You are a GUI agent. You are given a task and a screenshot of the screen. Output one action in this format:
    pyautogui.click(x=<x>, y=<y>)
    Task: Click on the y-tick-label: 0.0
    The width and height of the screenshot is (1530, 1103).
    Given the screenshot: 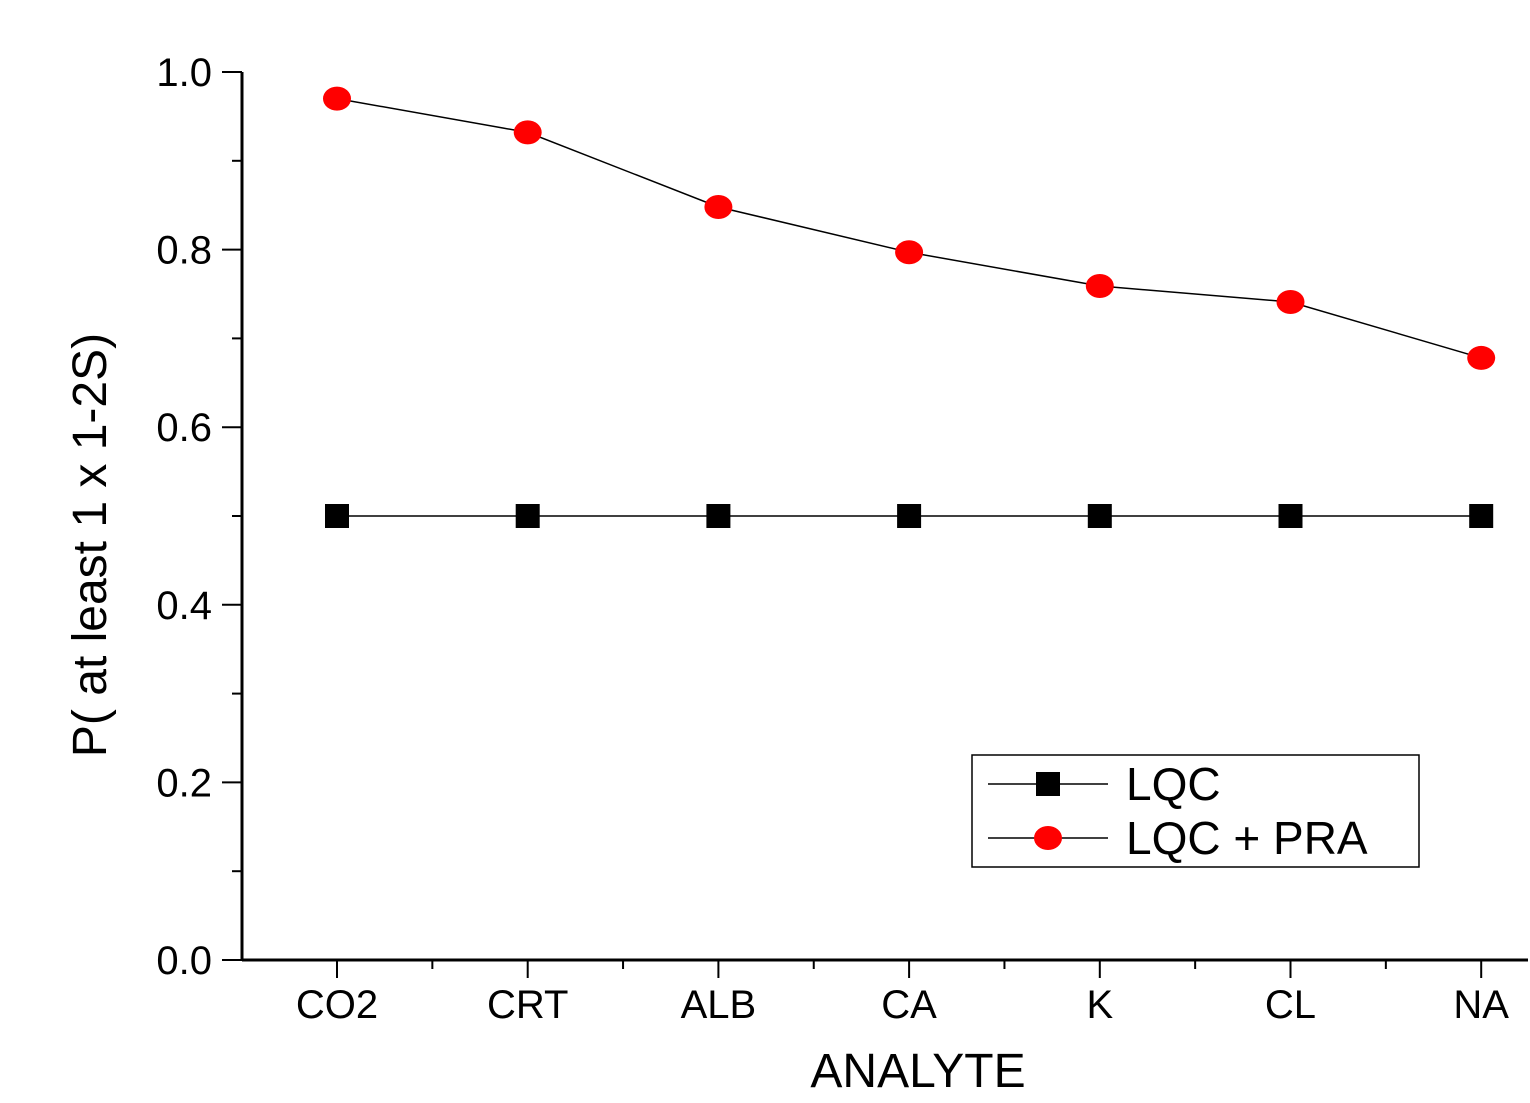 What is the action you would take?
    pyautogui.click(x=184, y=961)
    